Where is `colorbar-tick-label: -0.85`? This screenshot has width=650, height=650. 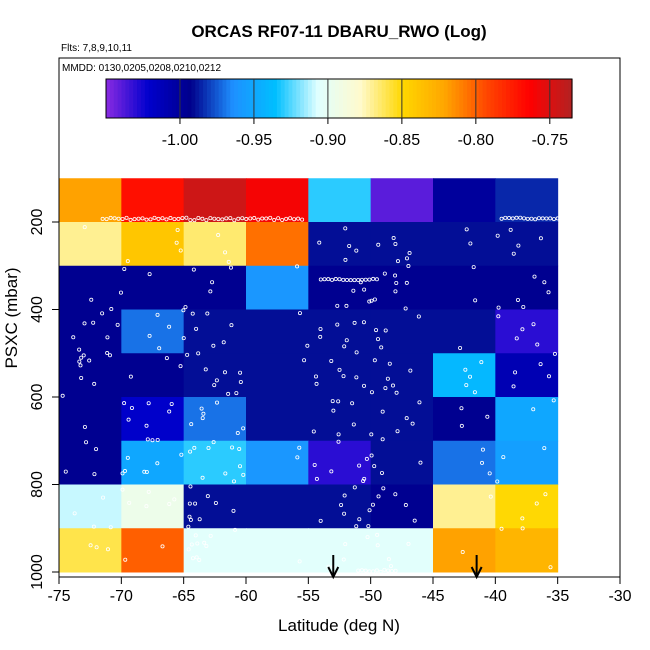
colorbar-tick-label: -0.85 is located at coordinates (402, 140).